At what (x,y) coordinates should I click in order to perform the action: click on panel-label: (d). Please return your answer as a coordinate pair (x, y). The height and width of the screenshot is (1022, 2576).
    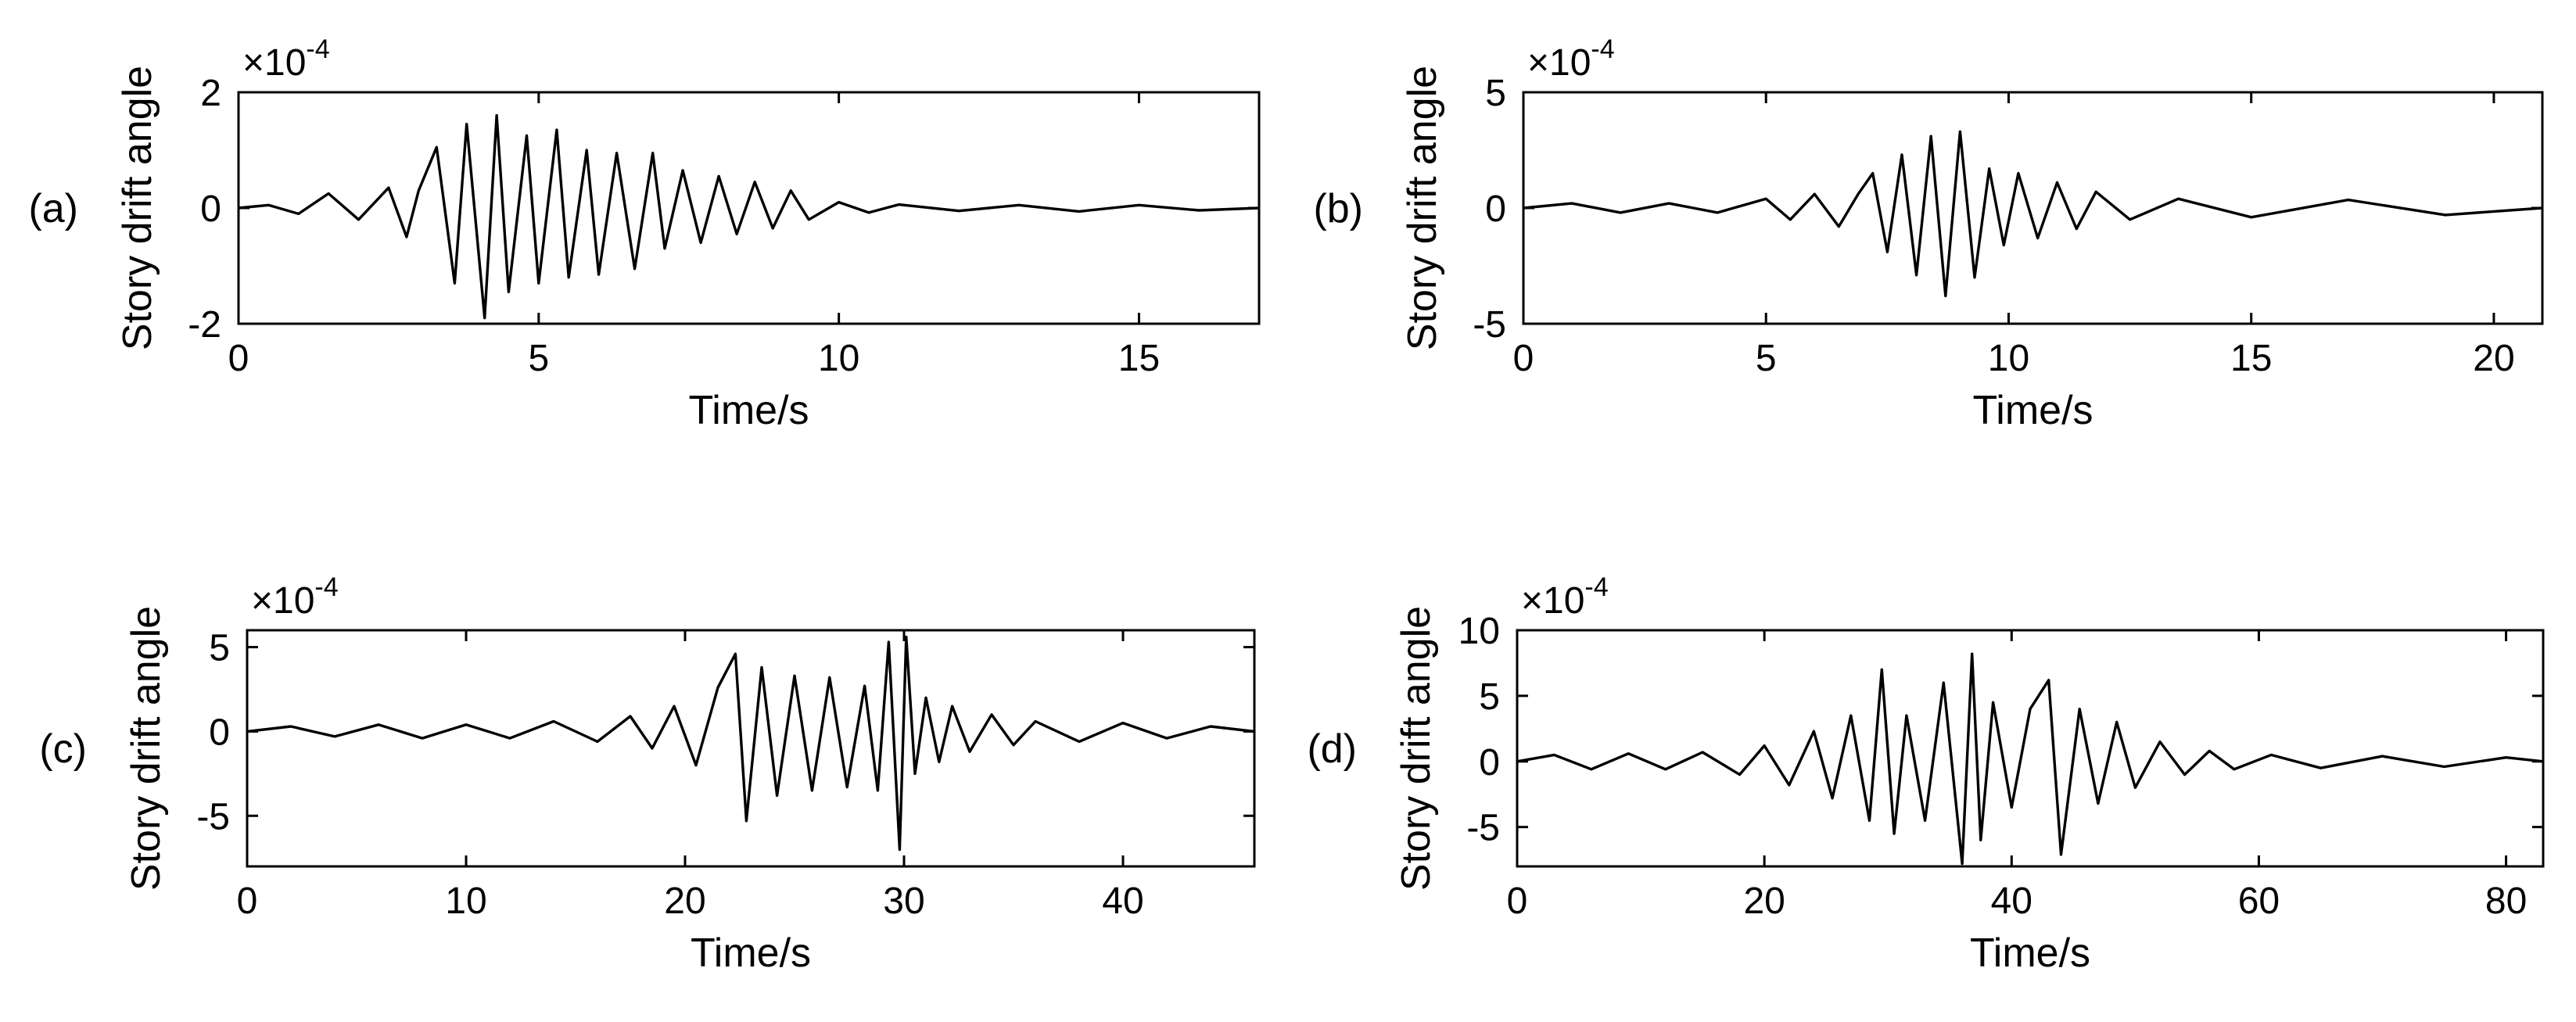
    Looking at the image, I should click on (1332, 749).